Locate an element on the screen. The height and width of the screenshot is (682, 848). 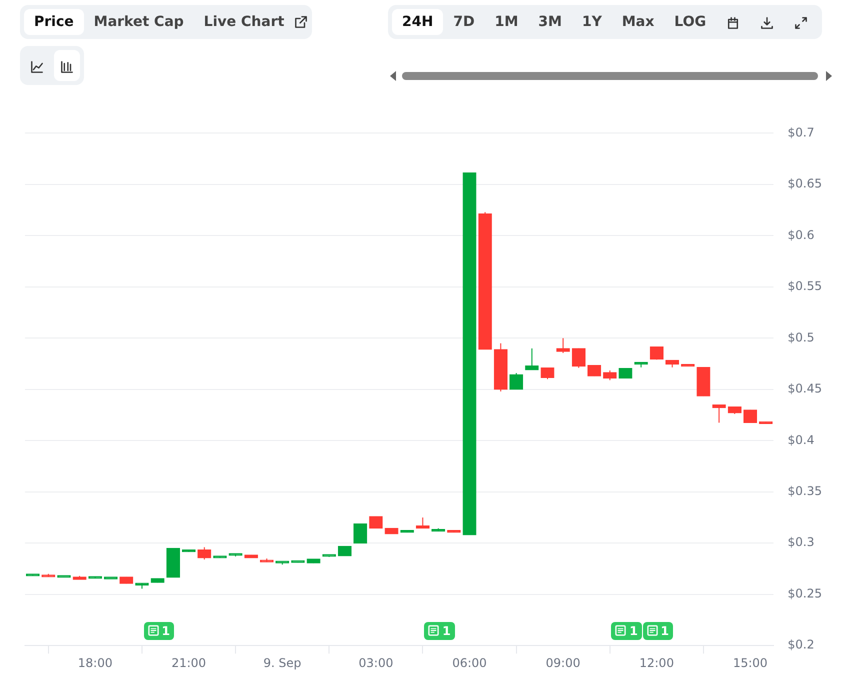
y-tick-label: $0.65 is located at coordinates (805, 183).